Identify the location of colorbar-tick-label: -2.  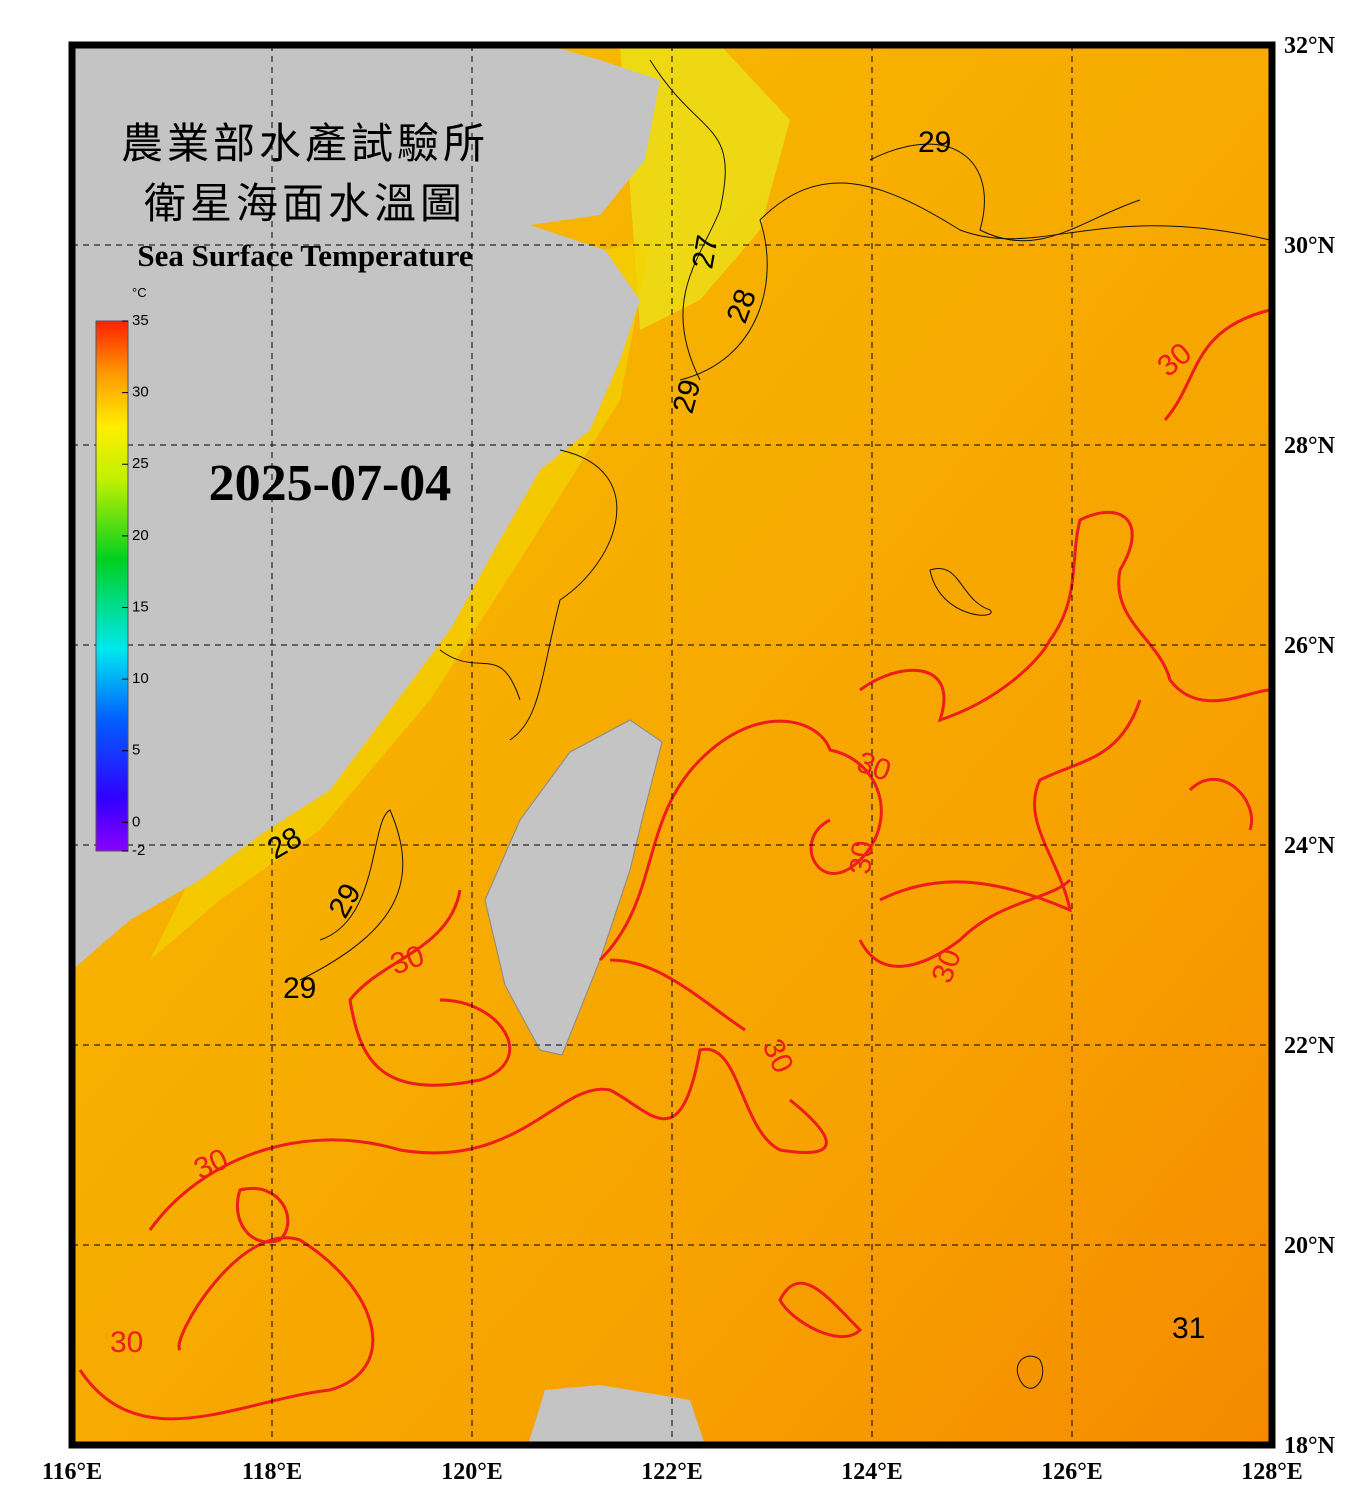
(138, 850).